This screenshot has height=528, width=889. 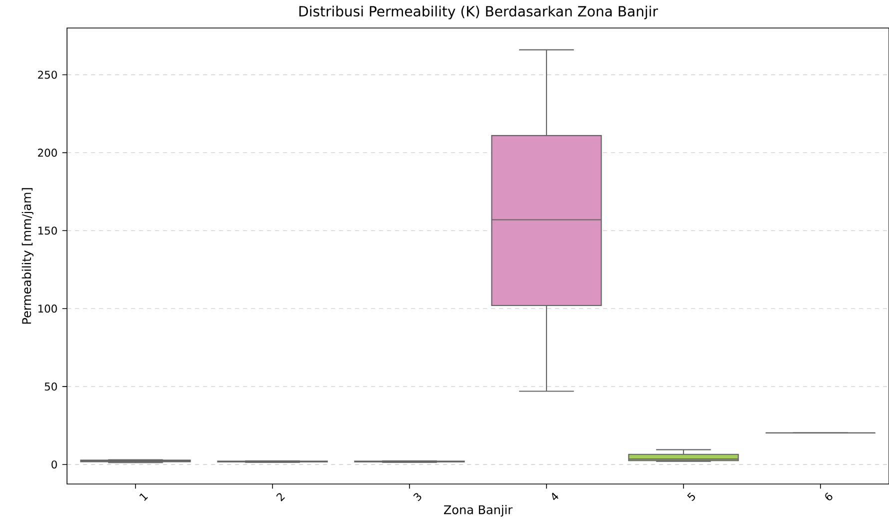 I want to click on y-tick-label: 0, so click(x=54, y=464).